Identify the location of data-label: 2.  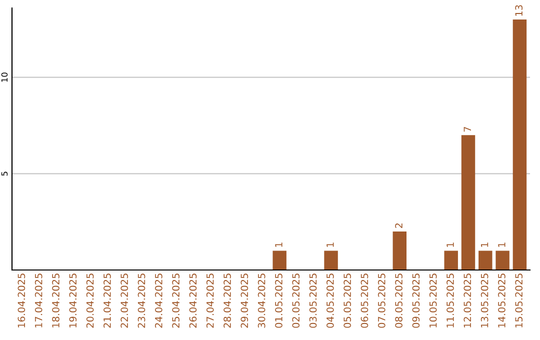
(398, 225).